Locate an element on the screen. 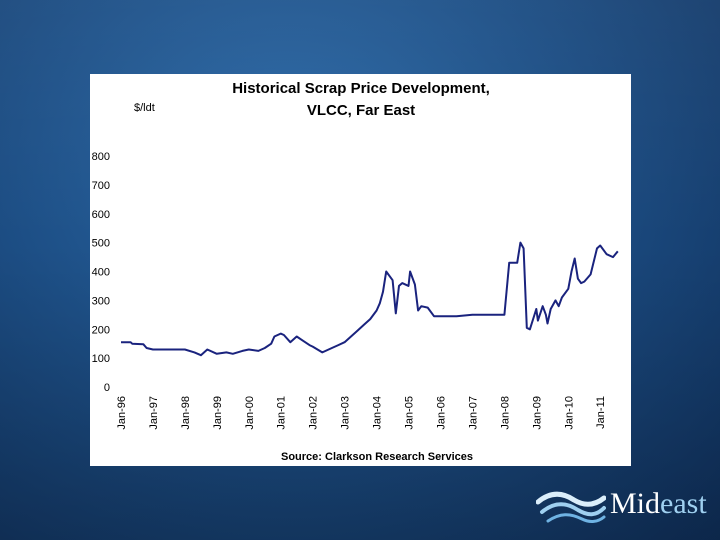  x-tick-label: Jan-06 is located at coordinates (441, 413).